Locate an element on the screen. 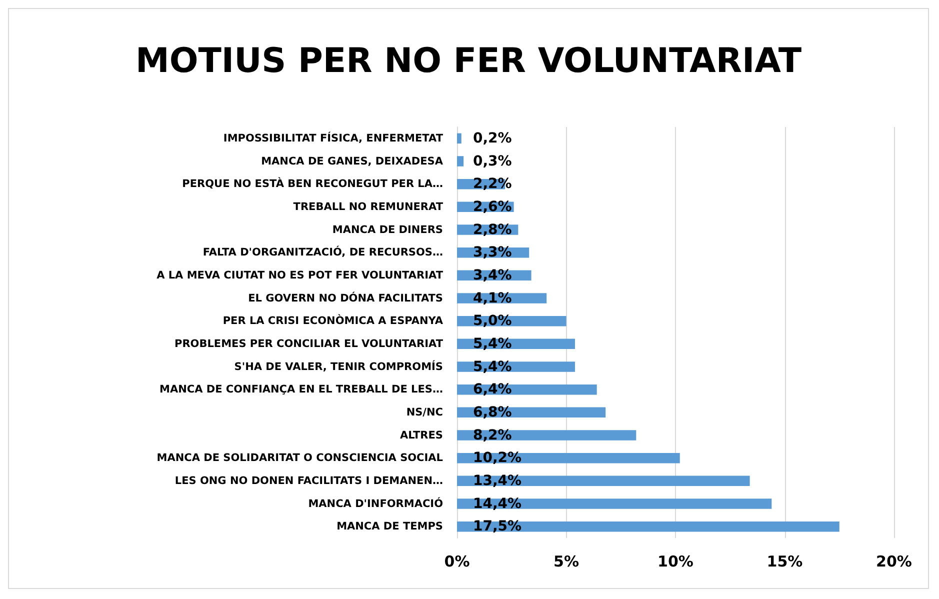  x-tick-label: 0% is located at coordinates (457, 561).